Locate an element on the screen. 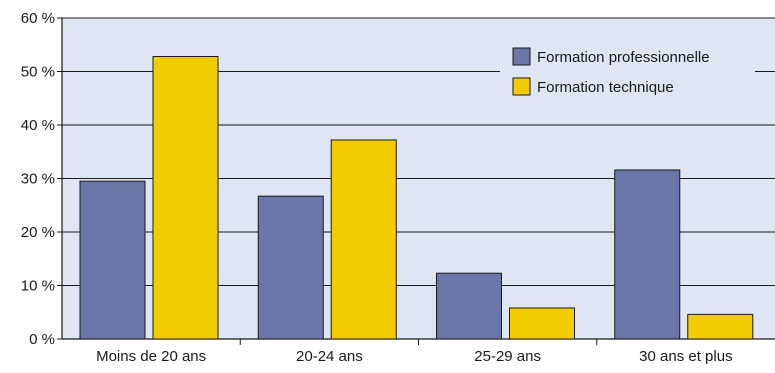 This screenshot has height=373, width=775. legend-background is located at coordinates (627, 72).